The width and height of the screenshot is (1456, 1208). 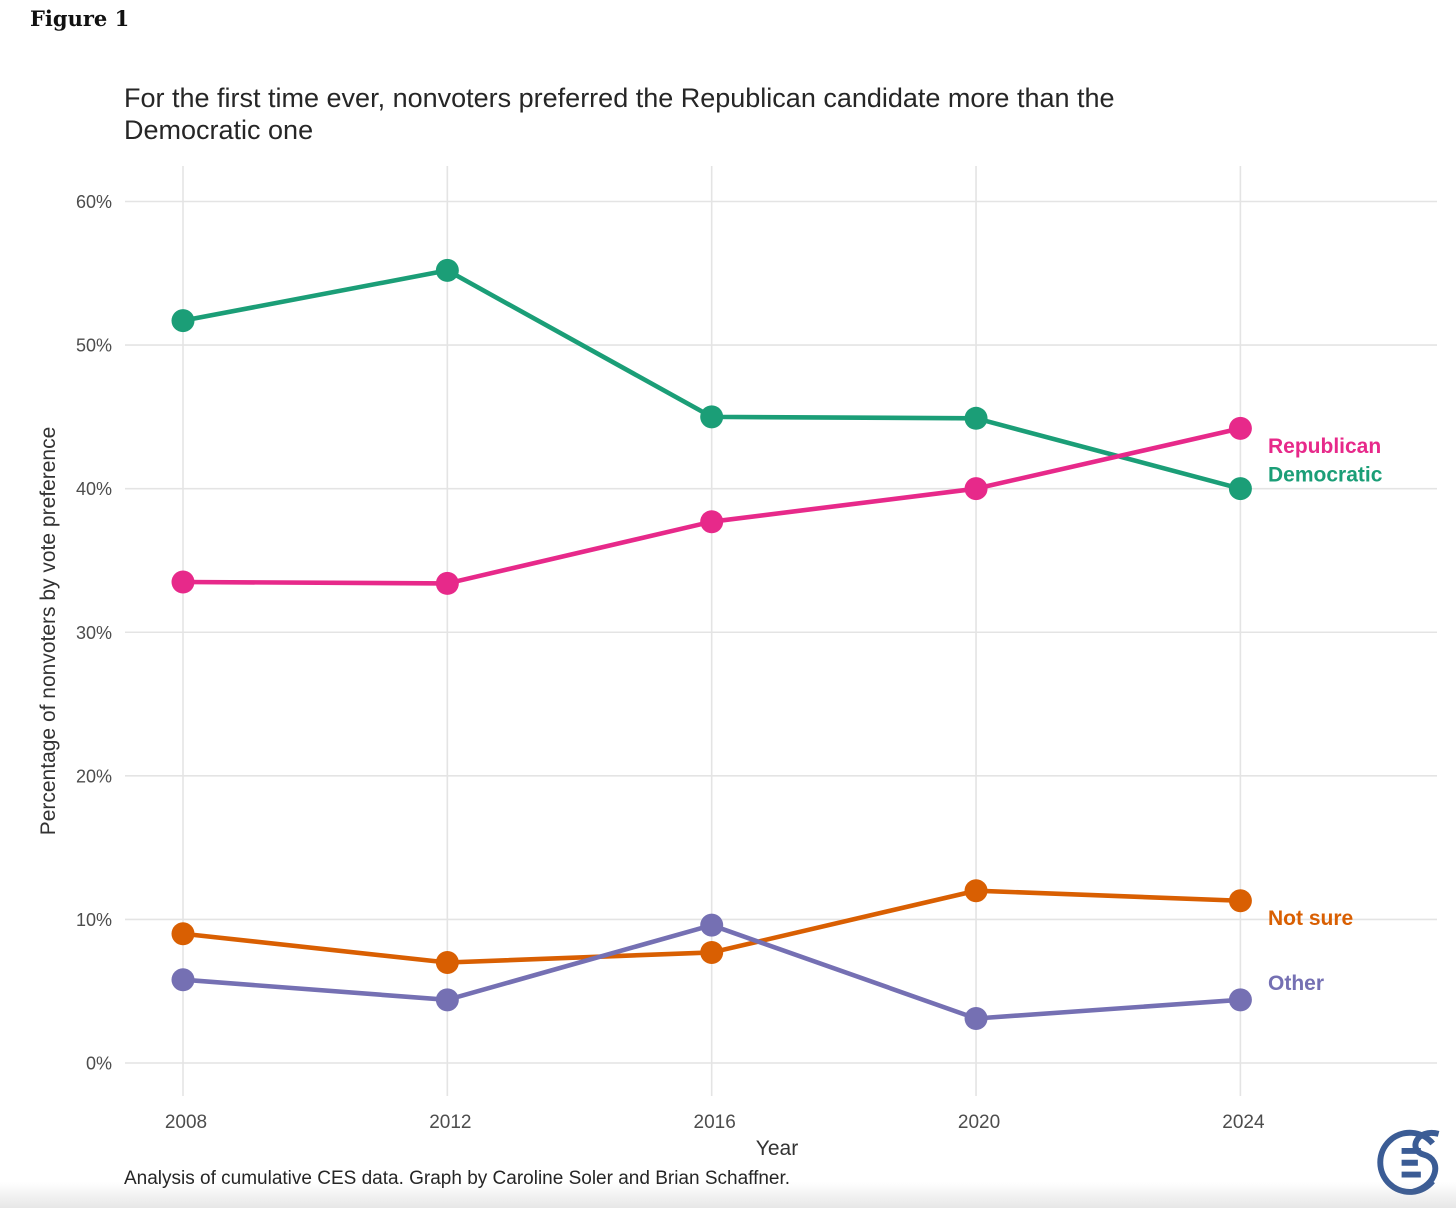 I want to click on series-other: Other, so click(x=747, y=971).